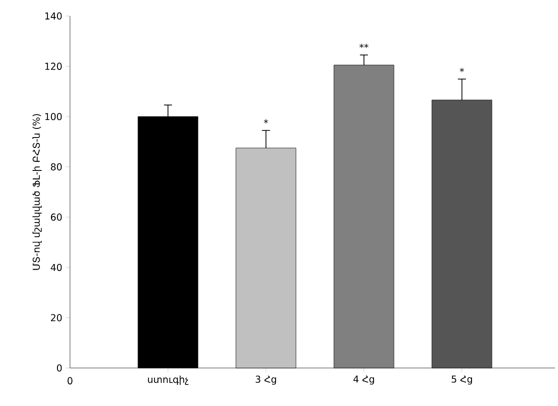 This screenshot has width=558, height=406. I want to click on text: 0, so click(70, 380).